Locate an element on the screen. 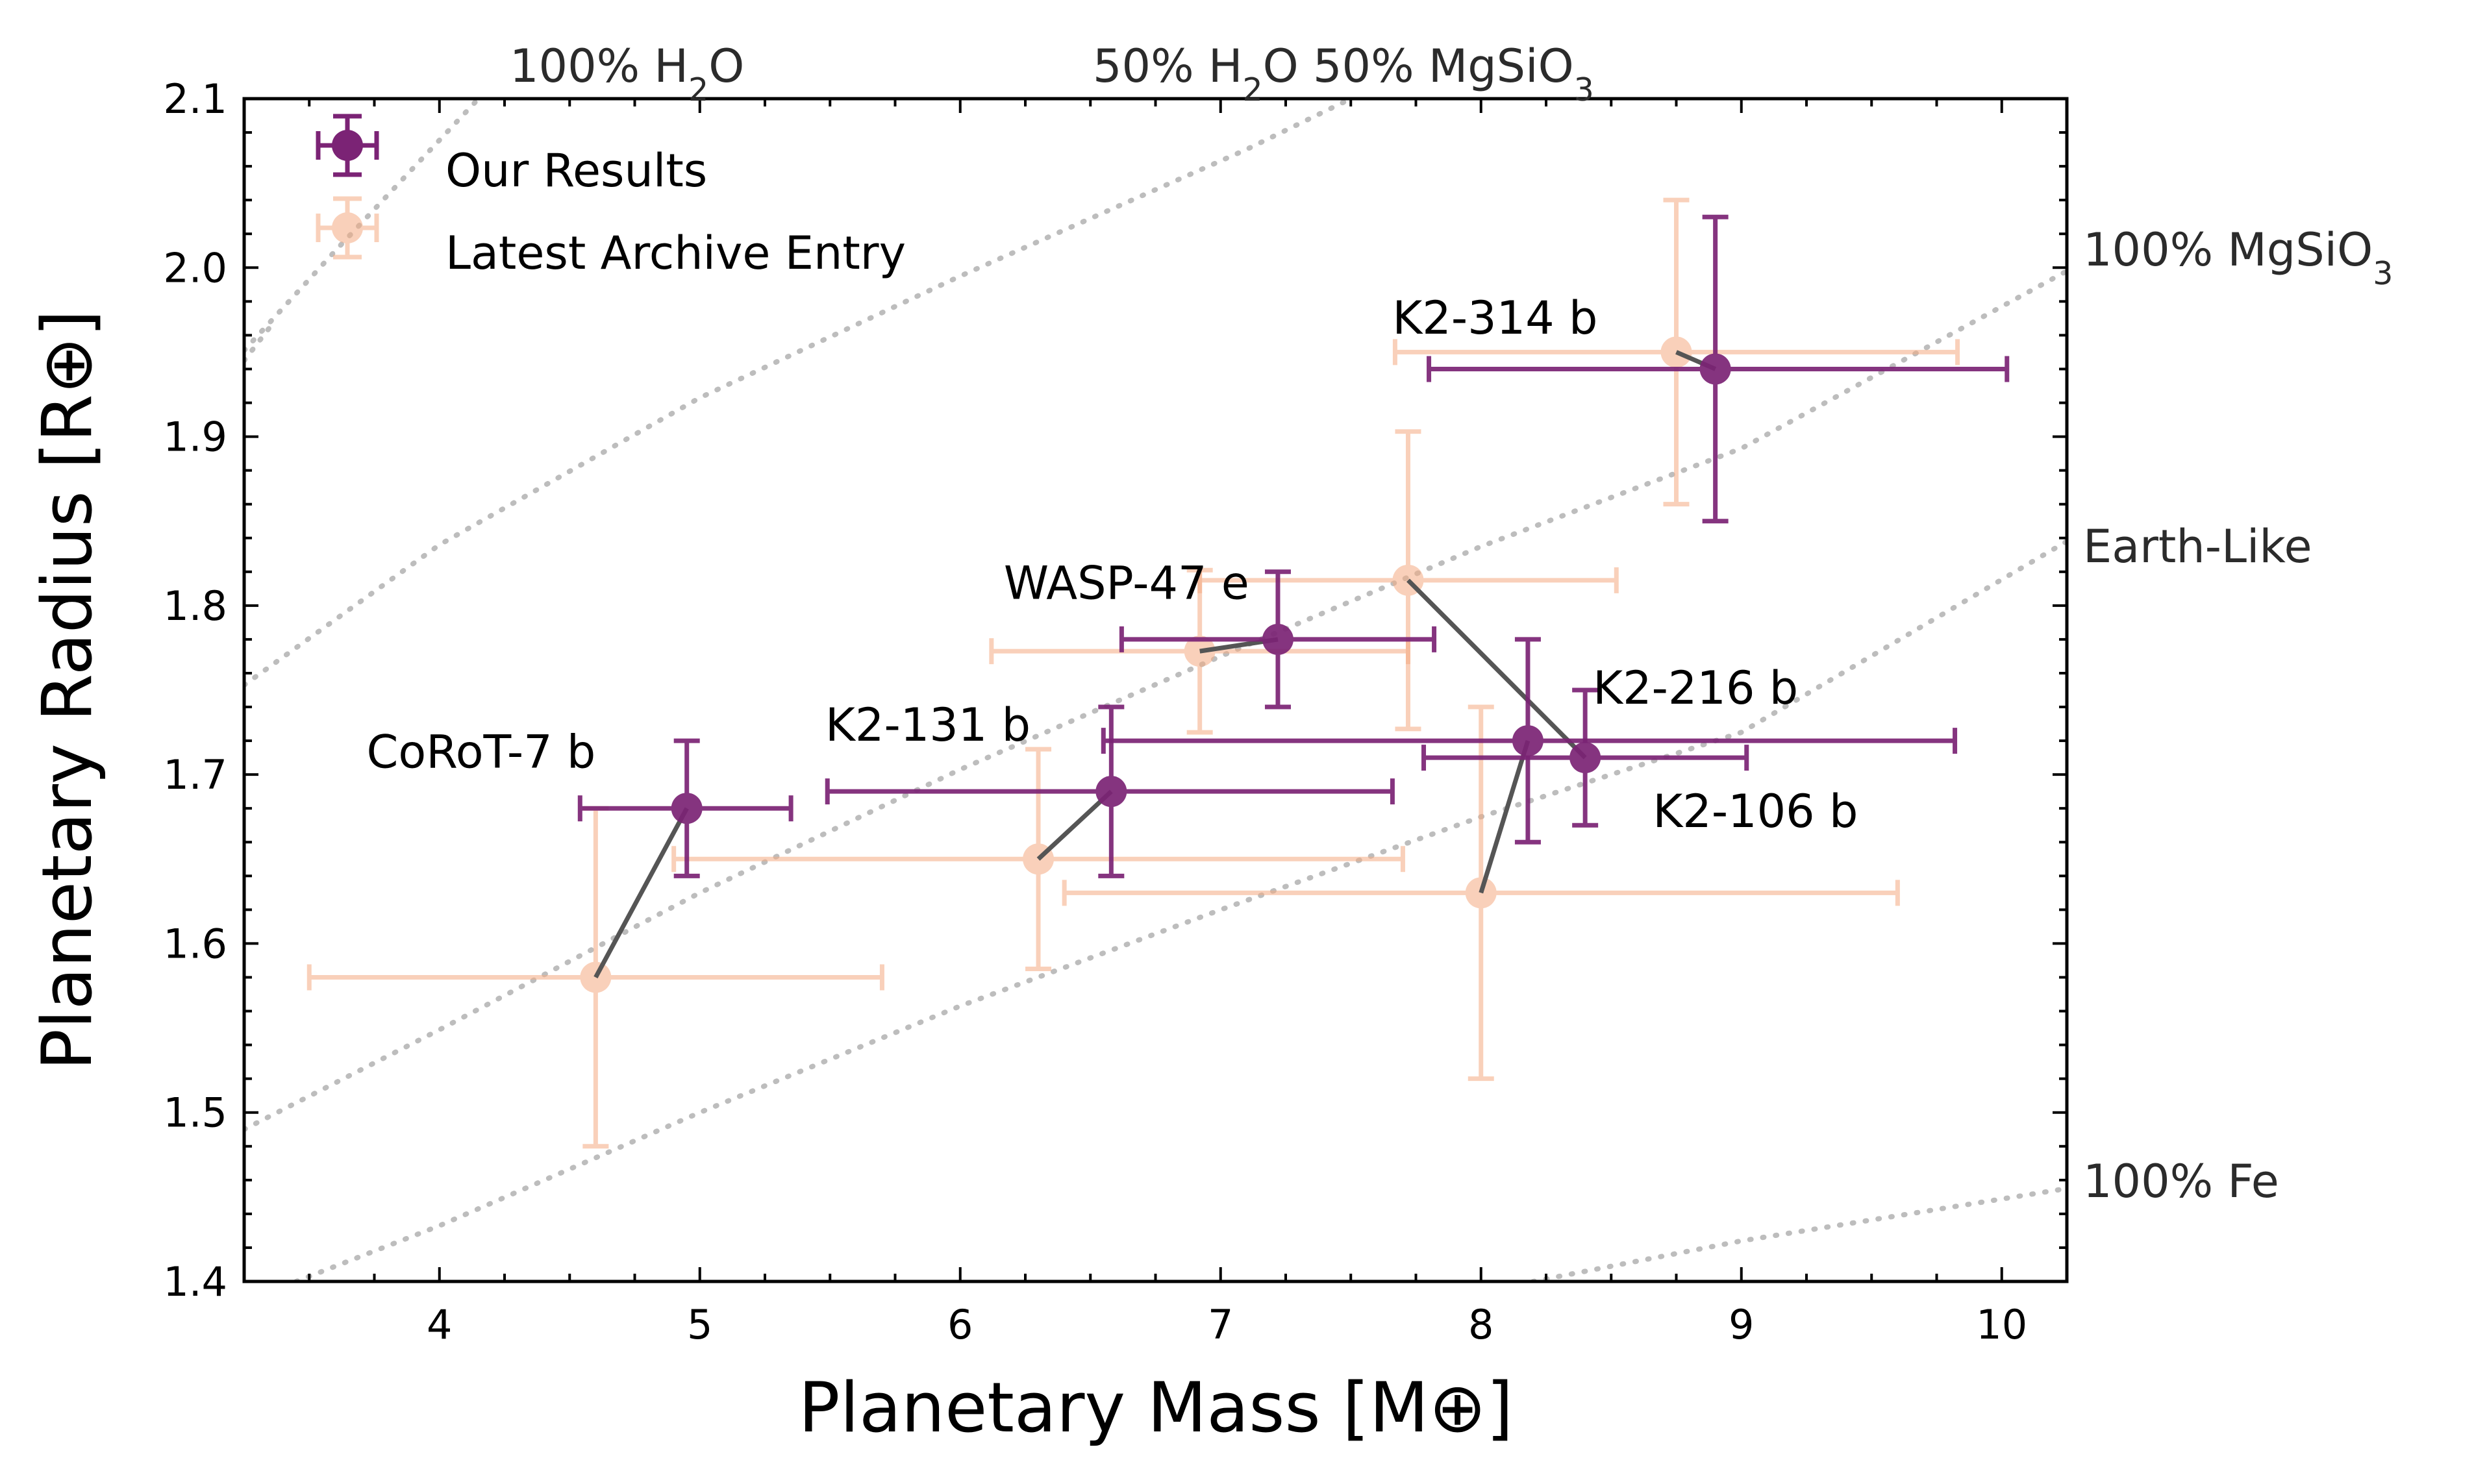  y-tick-label: 1.6 is located at coordinates (195, 943).